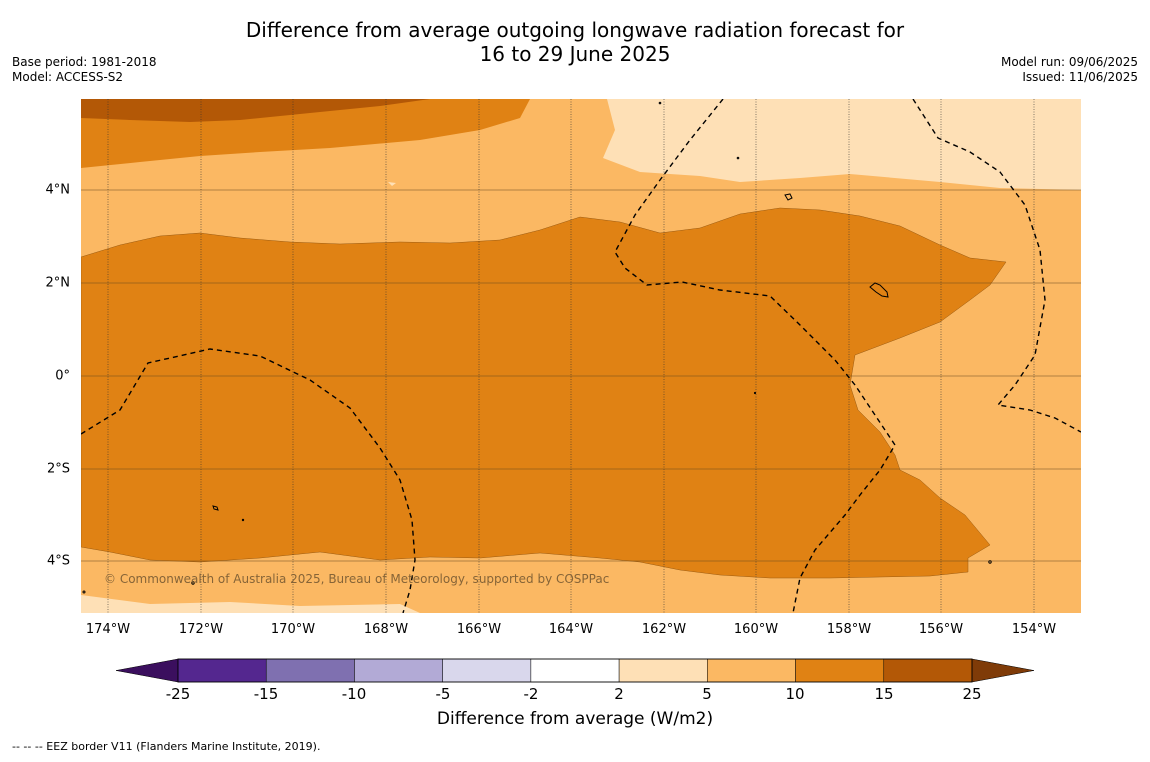 The height and width of the screenshot is (762, 1150). I want to click on colorbar-title: Difference from average (W/m2), so click(575, 719).